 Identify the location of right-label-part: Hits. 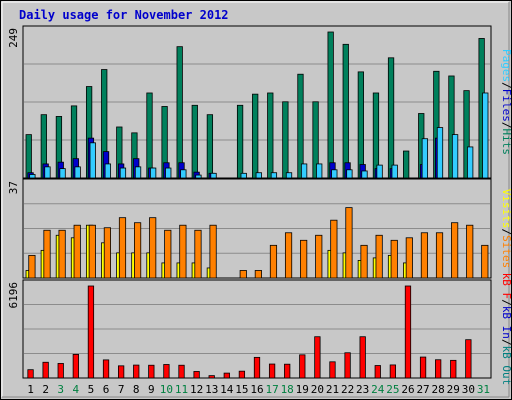
(505, 142).